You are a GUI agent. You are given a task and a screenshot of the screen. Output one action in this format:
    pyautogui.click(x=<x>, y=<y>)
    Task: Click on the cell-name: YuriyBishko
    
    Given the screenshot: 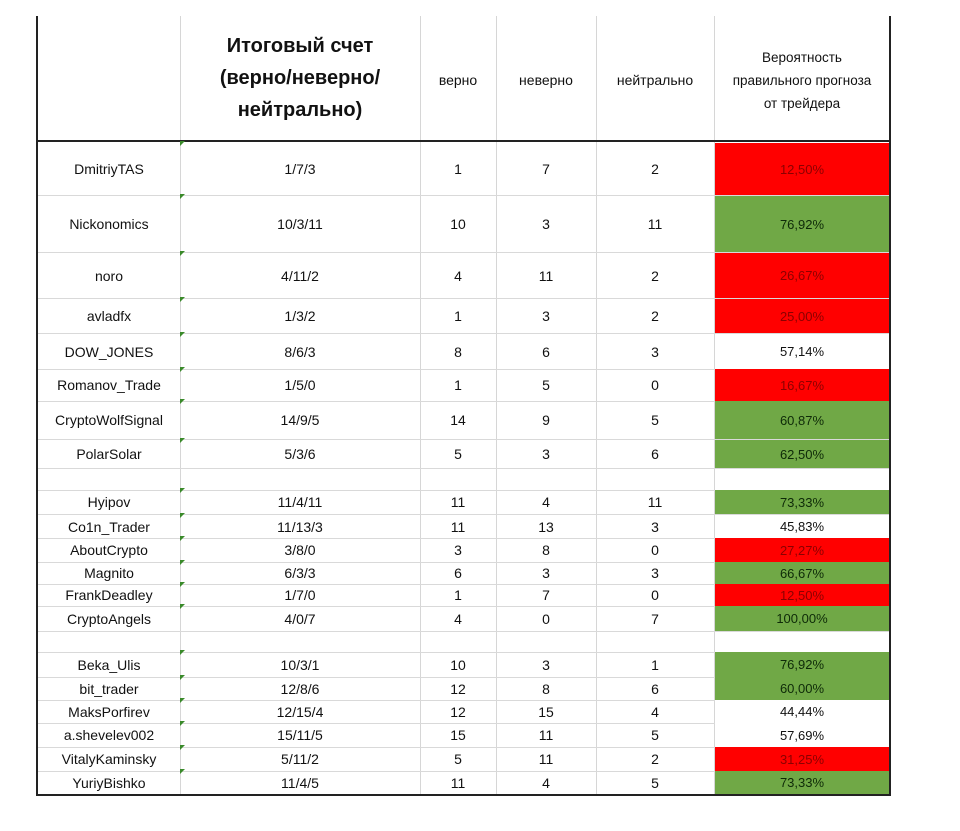 What is the action you would take?
    pyautogui.click(x=109, y=782)
    